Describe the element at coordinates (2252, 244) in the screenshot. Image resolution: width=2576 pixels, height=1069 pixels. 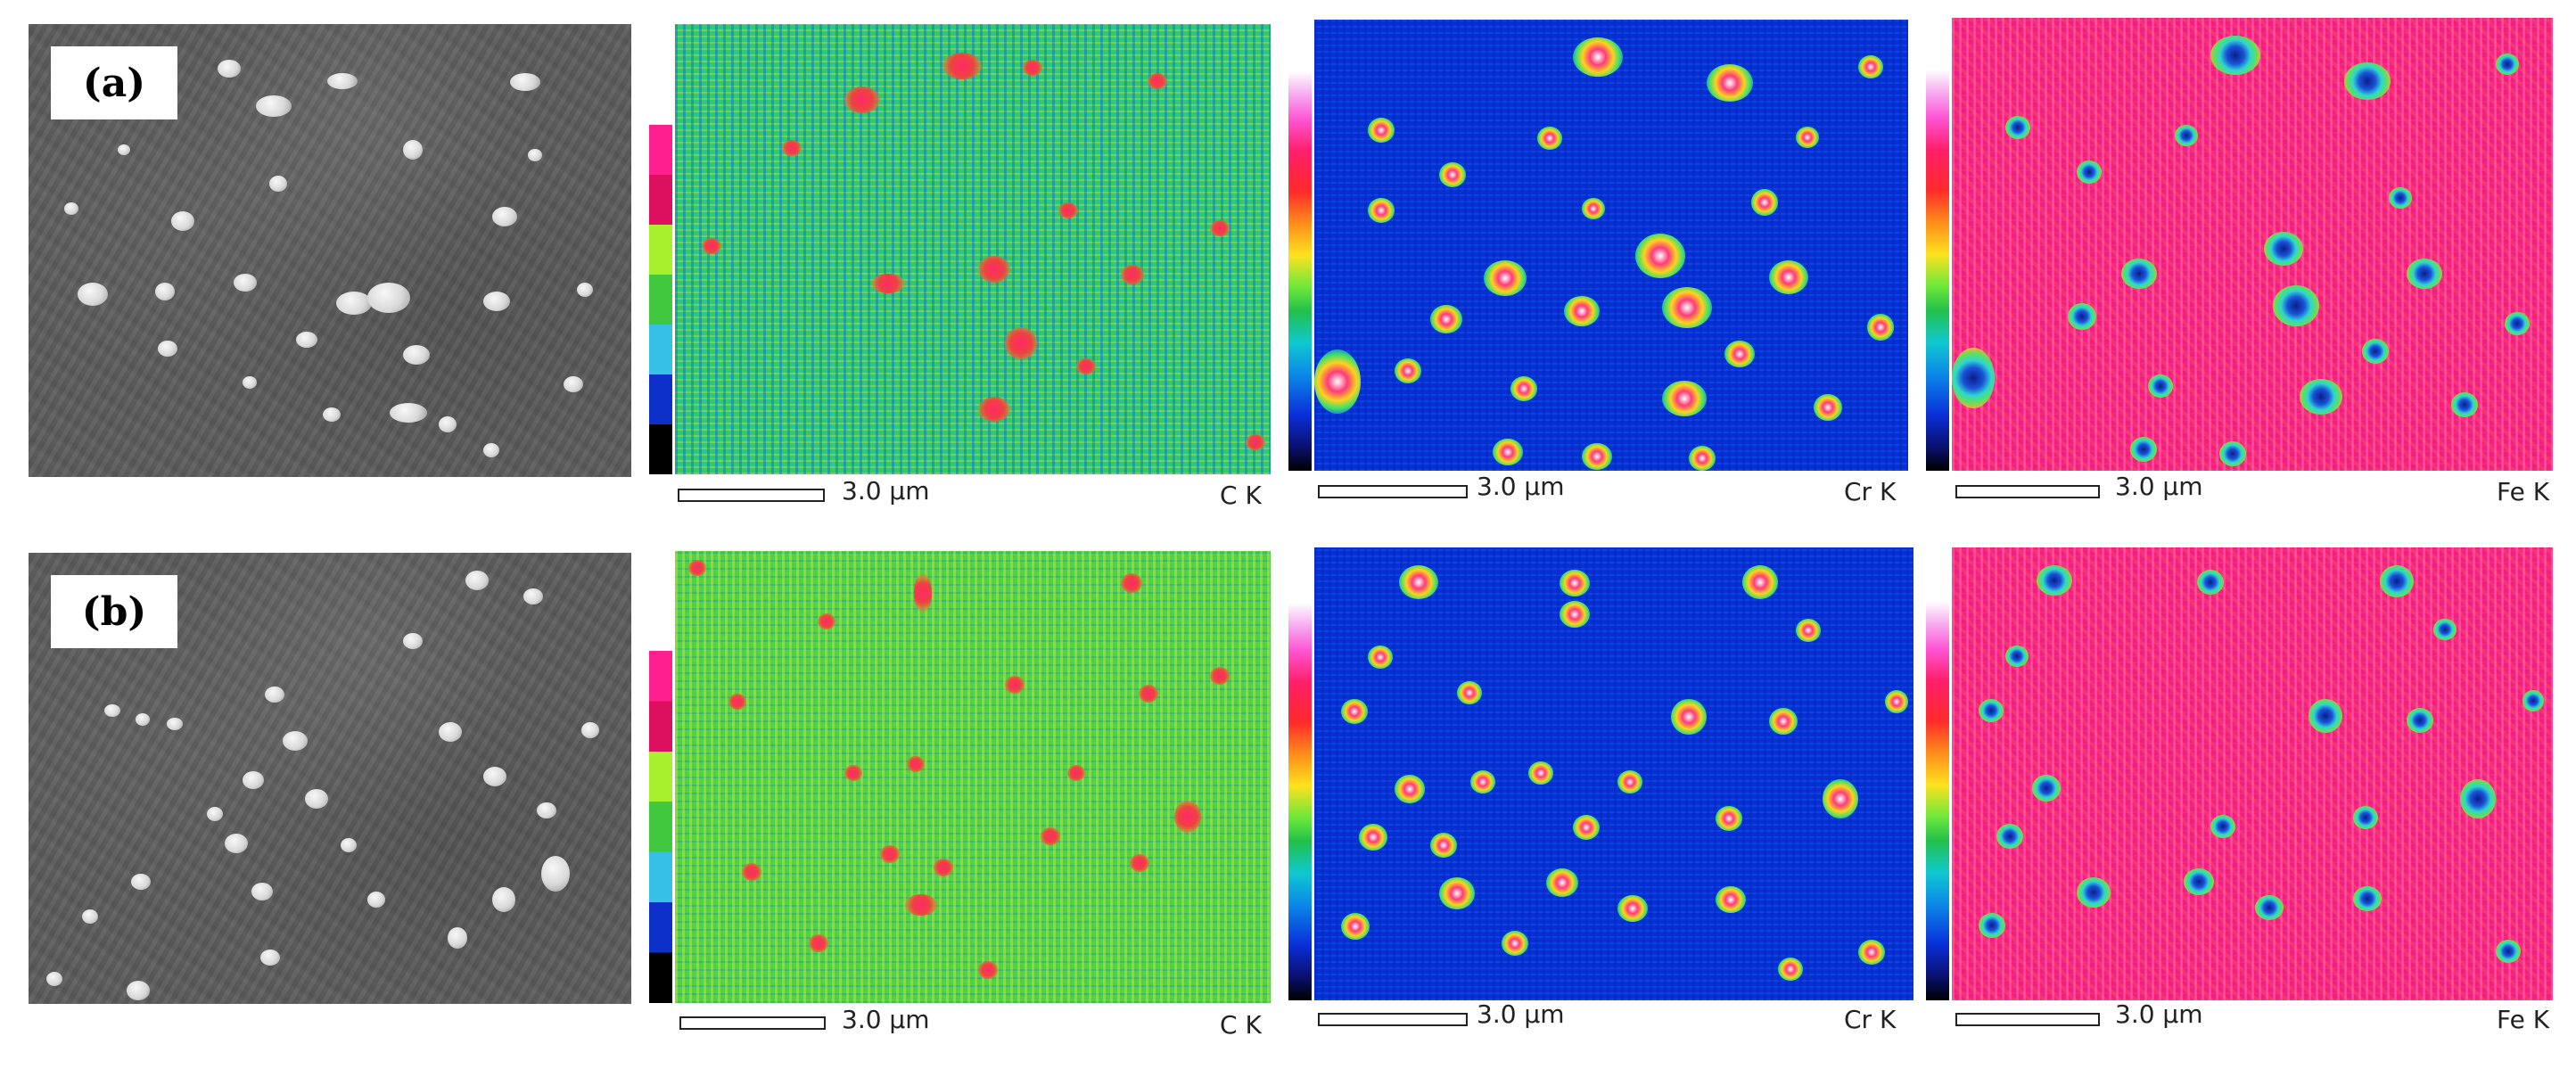
I see `eds-map-fe-a` at that location.